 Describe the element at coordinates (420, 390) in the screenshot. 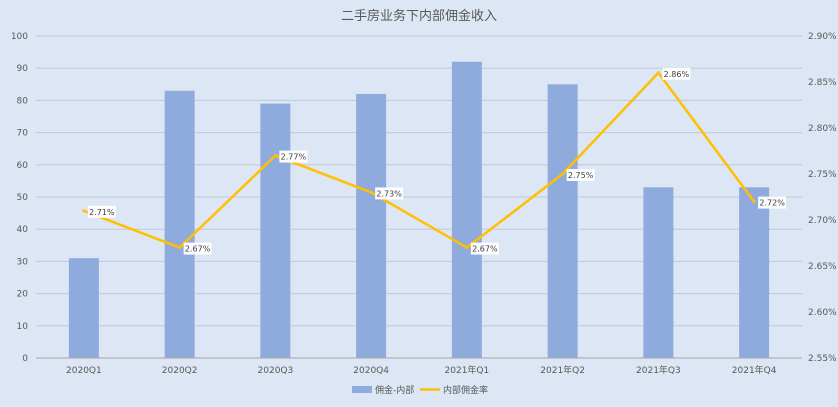

I see `legend: 佣金-内部 内部佣金率` at that location.